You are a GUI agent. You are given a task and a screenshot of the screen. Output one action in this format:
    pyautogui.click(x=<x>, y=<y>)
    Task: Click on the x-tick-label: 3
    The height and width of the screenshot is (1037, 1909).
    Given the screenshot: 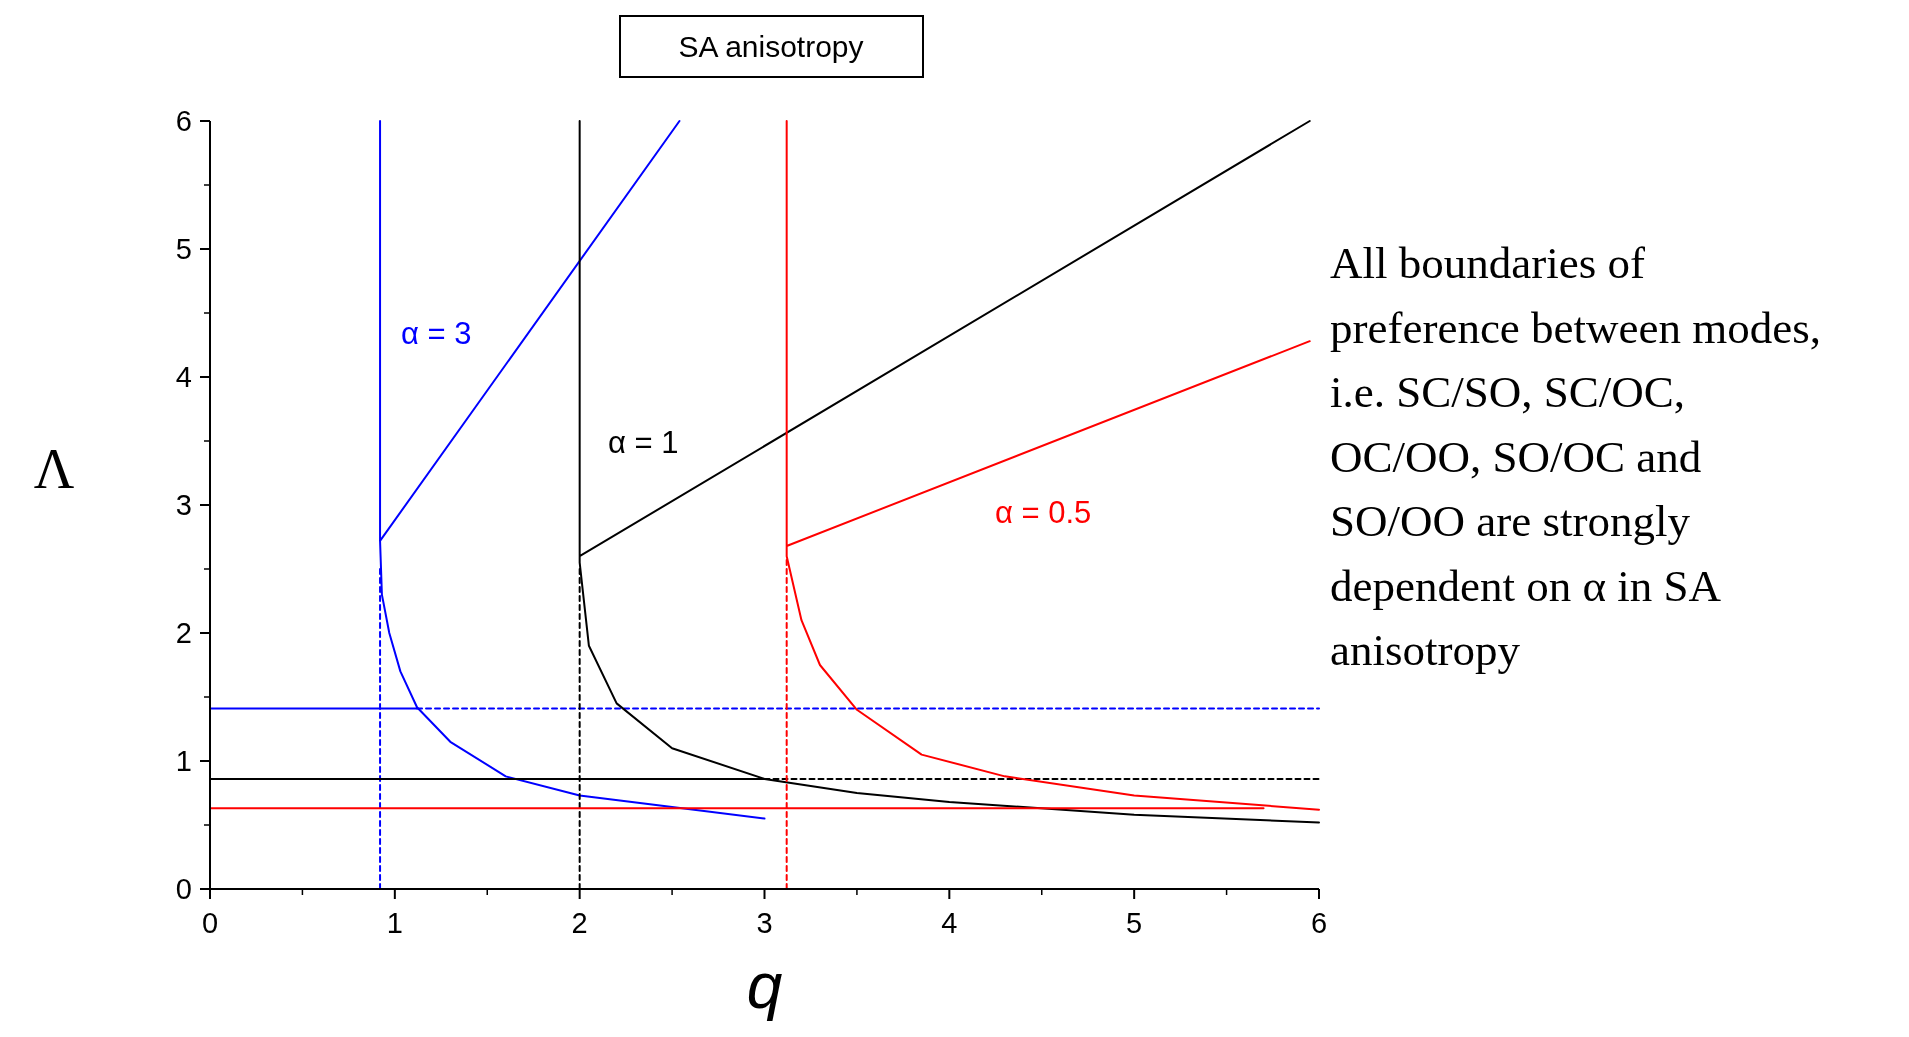 What is the action you would take?
    pyautogui.click(x=764, y=923)
    